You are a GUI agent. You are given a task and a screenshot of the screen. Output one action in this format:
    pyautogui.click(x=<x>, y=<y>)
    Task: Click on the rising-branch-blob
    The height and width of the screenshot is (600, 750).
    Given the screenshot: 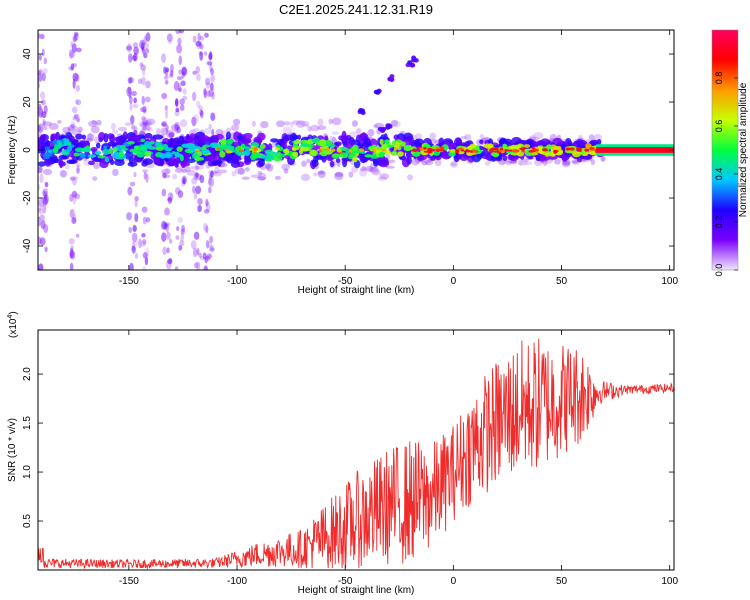 What is the action you would take?
    pyautogui.click(x=366, y=140)
    